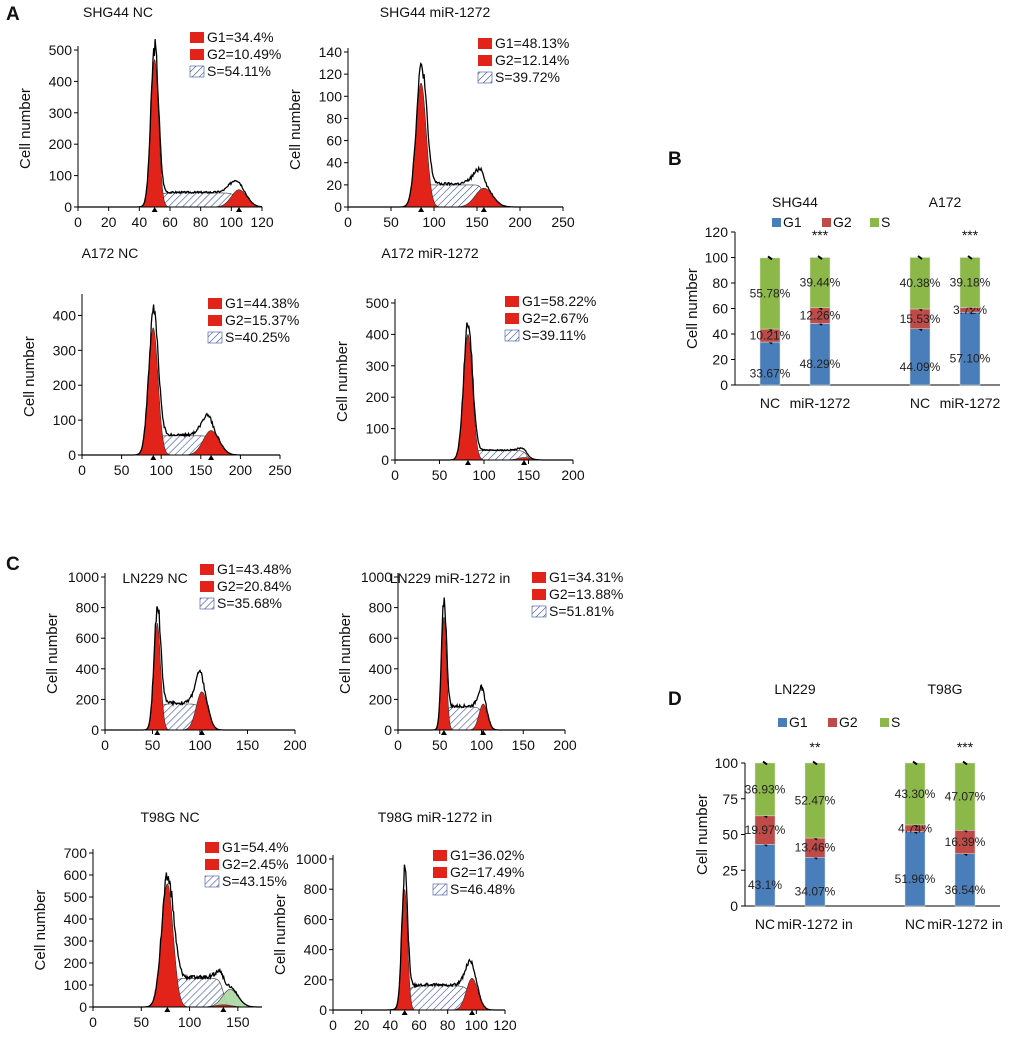  What do you see at coordinates (378, 303) in the screenshot?
I see `y-tick-label: 500` at bounding box center [378, 303].